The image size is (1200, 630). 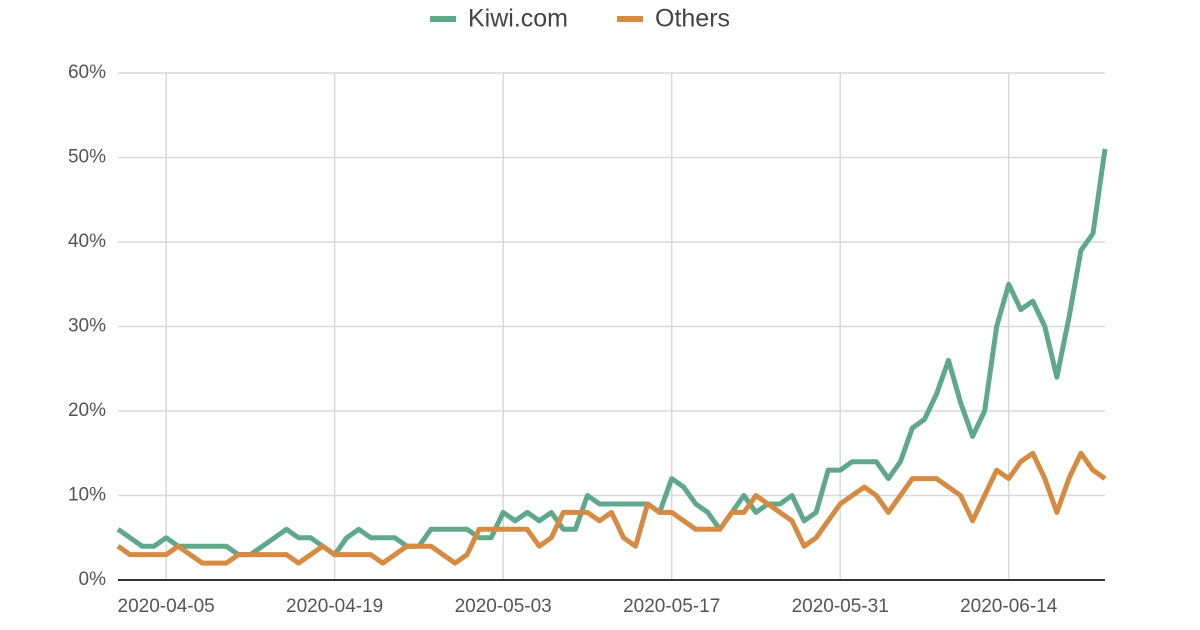 What do you see at coordinates (840, 606) in the screenshot?
I see `x-tick-label: 2020-05-31` at bounding box center [840, 606].